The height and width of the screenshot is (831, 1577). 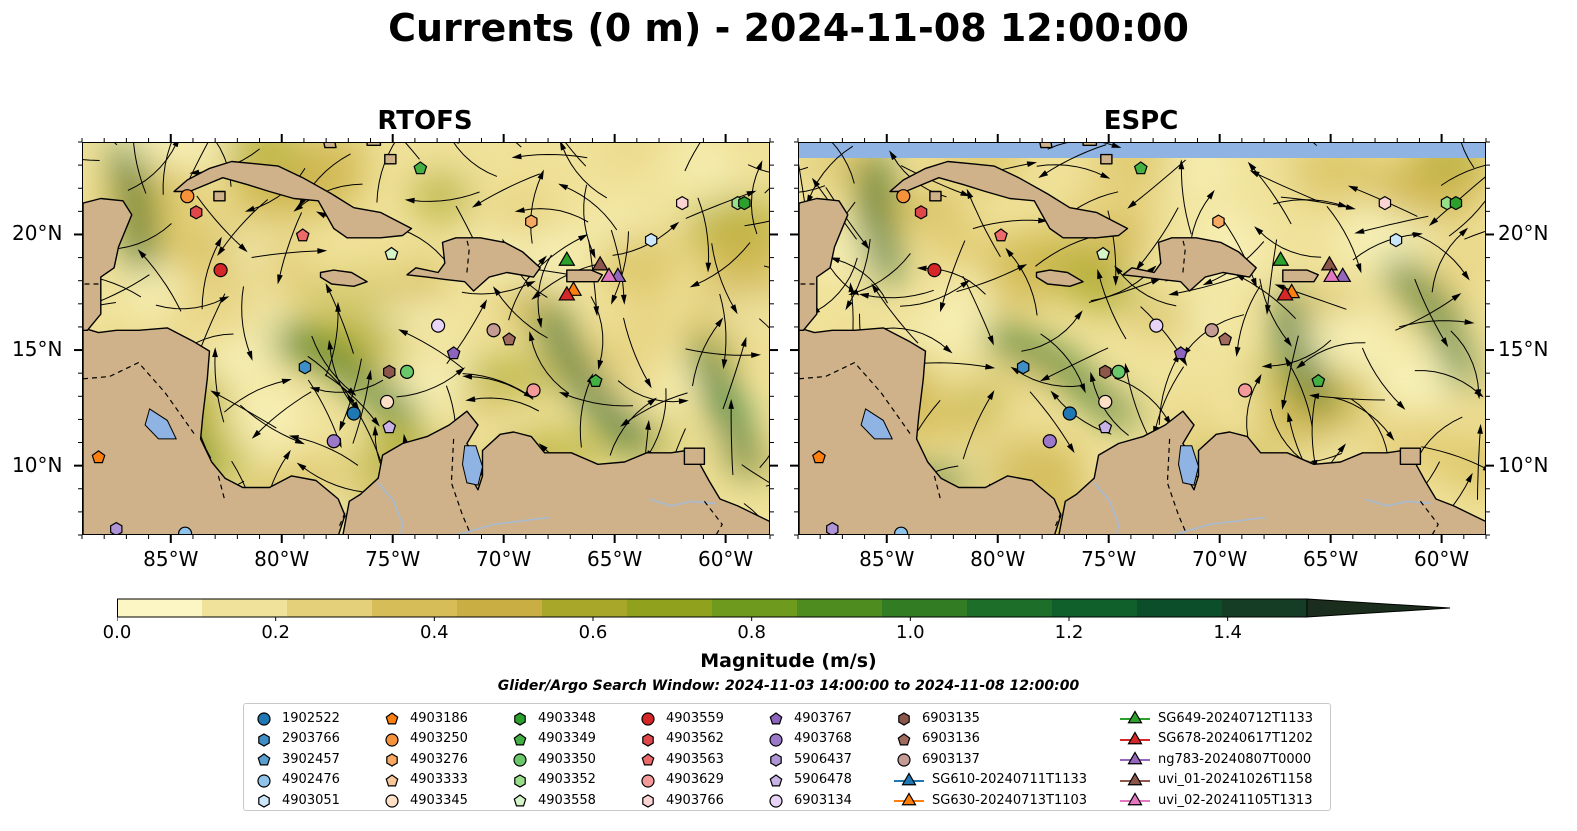 What do you see at coordinates (910, 632) in the screenshot?
I see `colorbar-tick-label: 1.0` at bounding box center [910, 632].